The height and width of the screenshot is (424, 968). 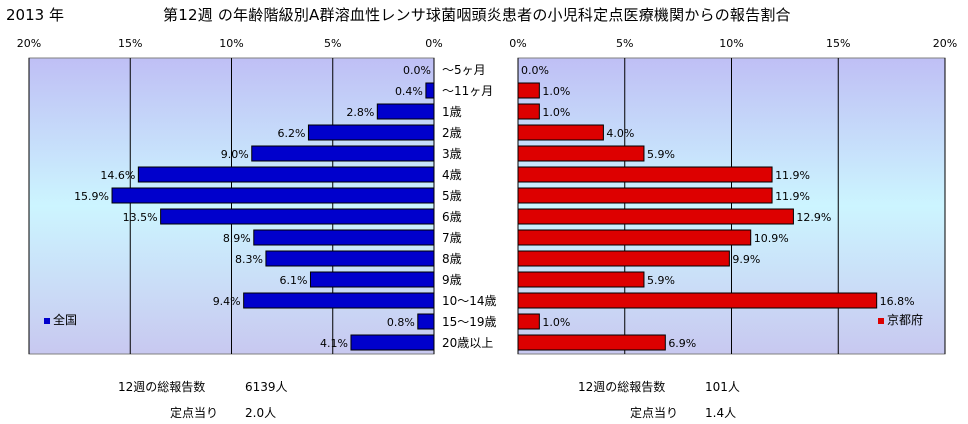 I want to click on national-data-label: 9.4%, so click(x=227, y=301).